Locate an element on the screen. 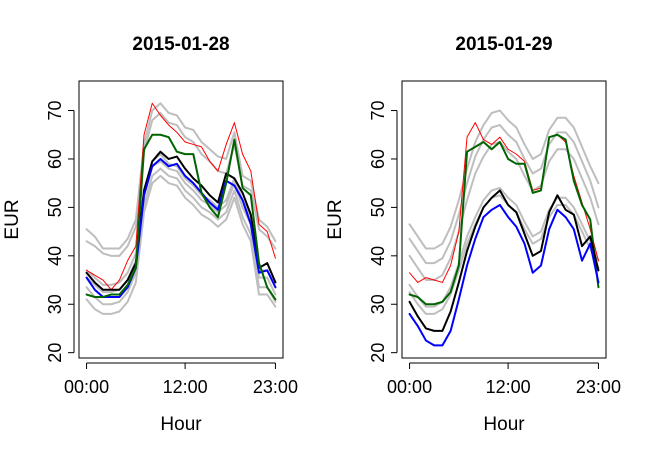 The width and height of the screenshot is (646, 455). chart-title: 2015-01-29 is located at coordinates (503, 44).